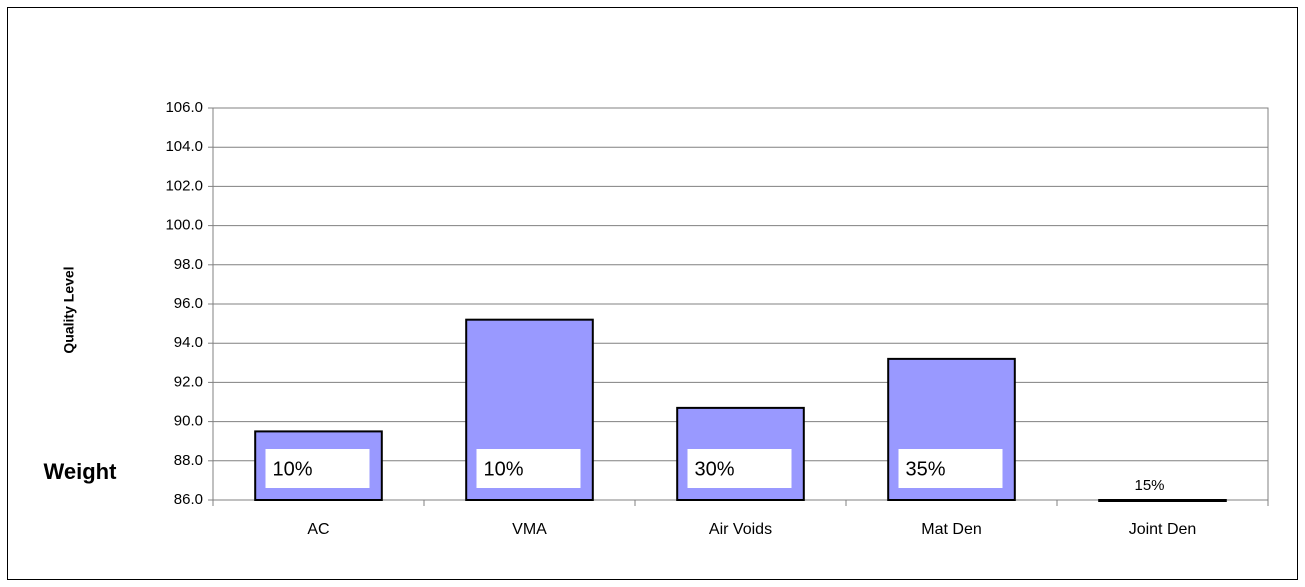 Image resolution: width=1305 pixels, height=587 pixels. I want to click on y-tick-label: 106.0, so click(184, 107).